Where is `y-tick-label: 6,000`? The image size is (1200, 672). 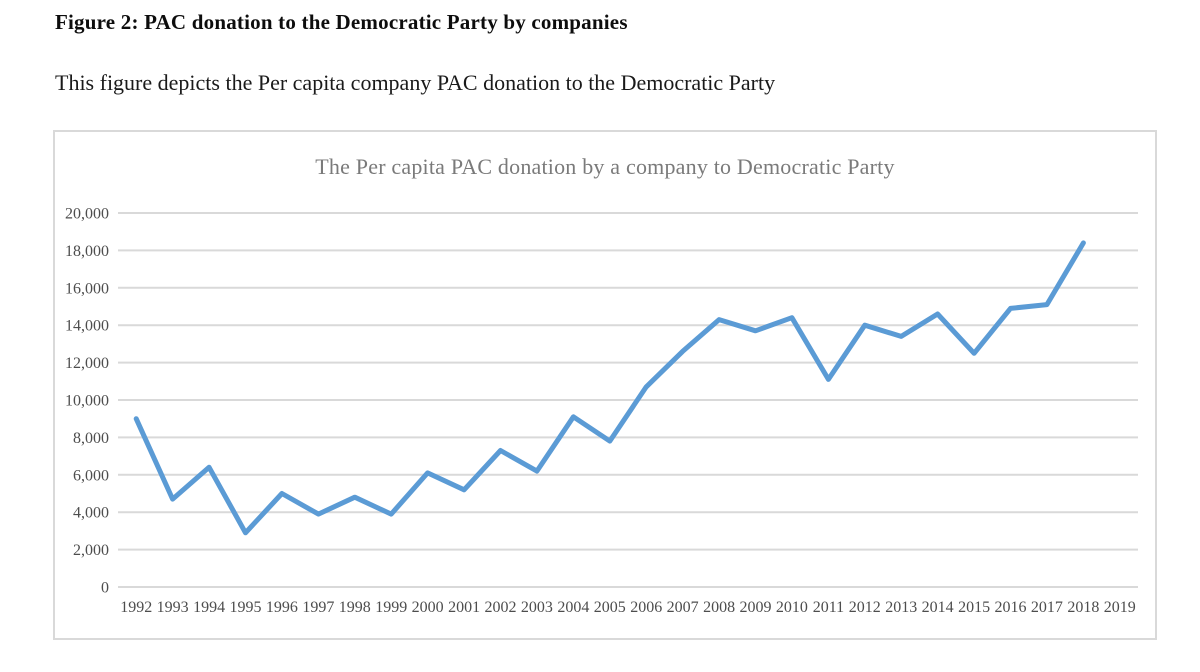
y-tick-label: 6,000 is located at coordinates (91, 475).